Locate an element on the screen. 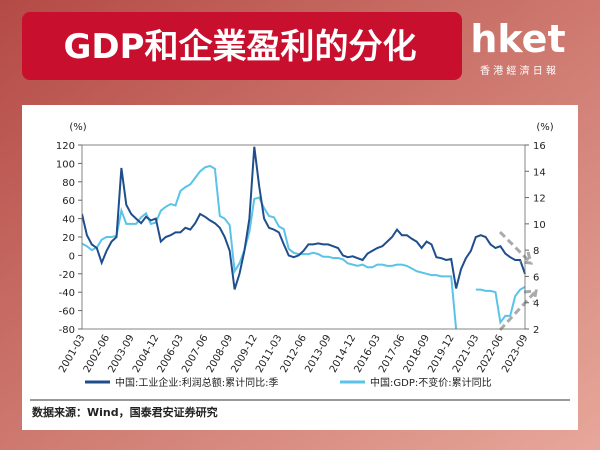 The height and width of the screenshot is (454, 600). y-tick-label: 80 is located at coordinates (68, 183).